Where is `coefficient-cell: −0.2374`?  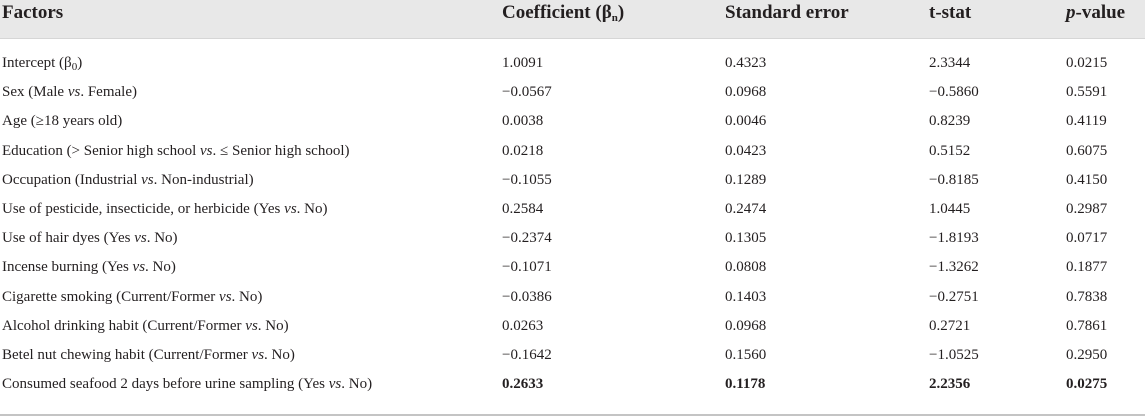
coefficient-cell: −0.2374 is located at coordinates (527, 238).